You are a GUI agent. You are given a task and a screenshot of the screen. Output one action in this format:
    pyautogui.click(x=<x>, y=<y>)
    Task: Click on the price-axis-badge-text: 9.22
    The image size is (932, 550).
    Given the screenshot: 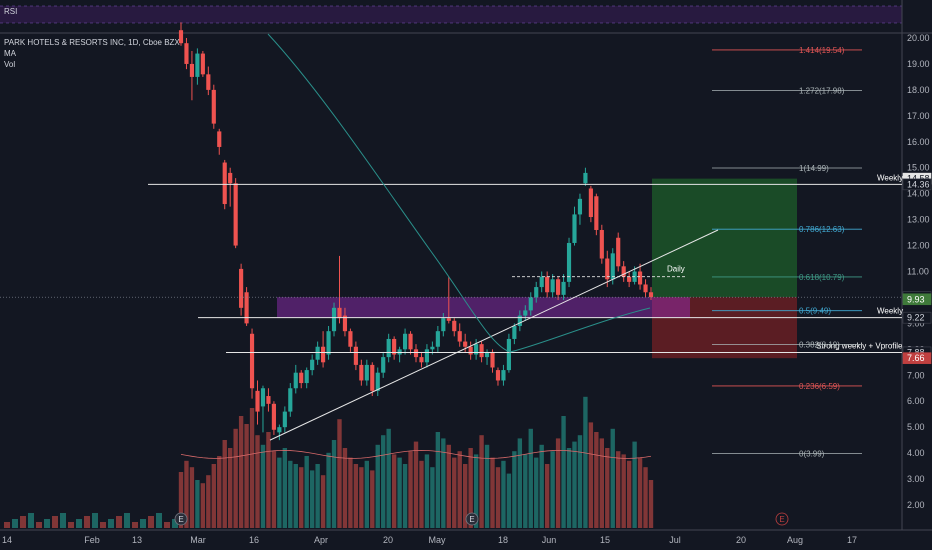 What is the action you would take?
    pyautogui.click(x=916, y=318)
    